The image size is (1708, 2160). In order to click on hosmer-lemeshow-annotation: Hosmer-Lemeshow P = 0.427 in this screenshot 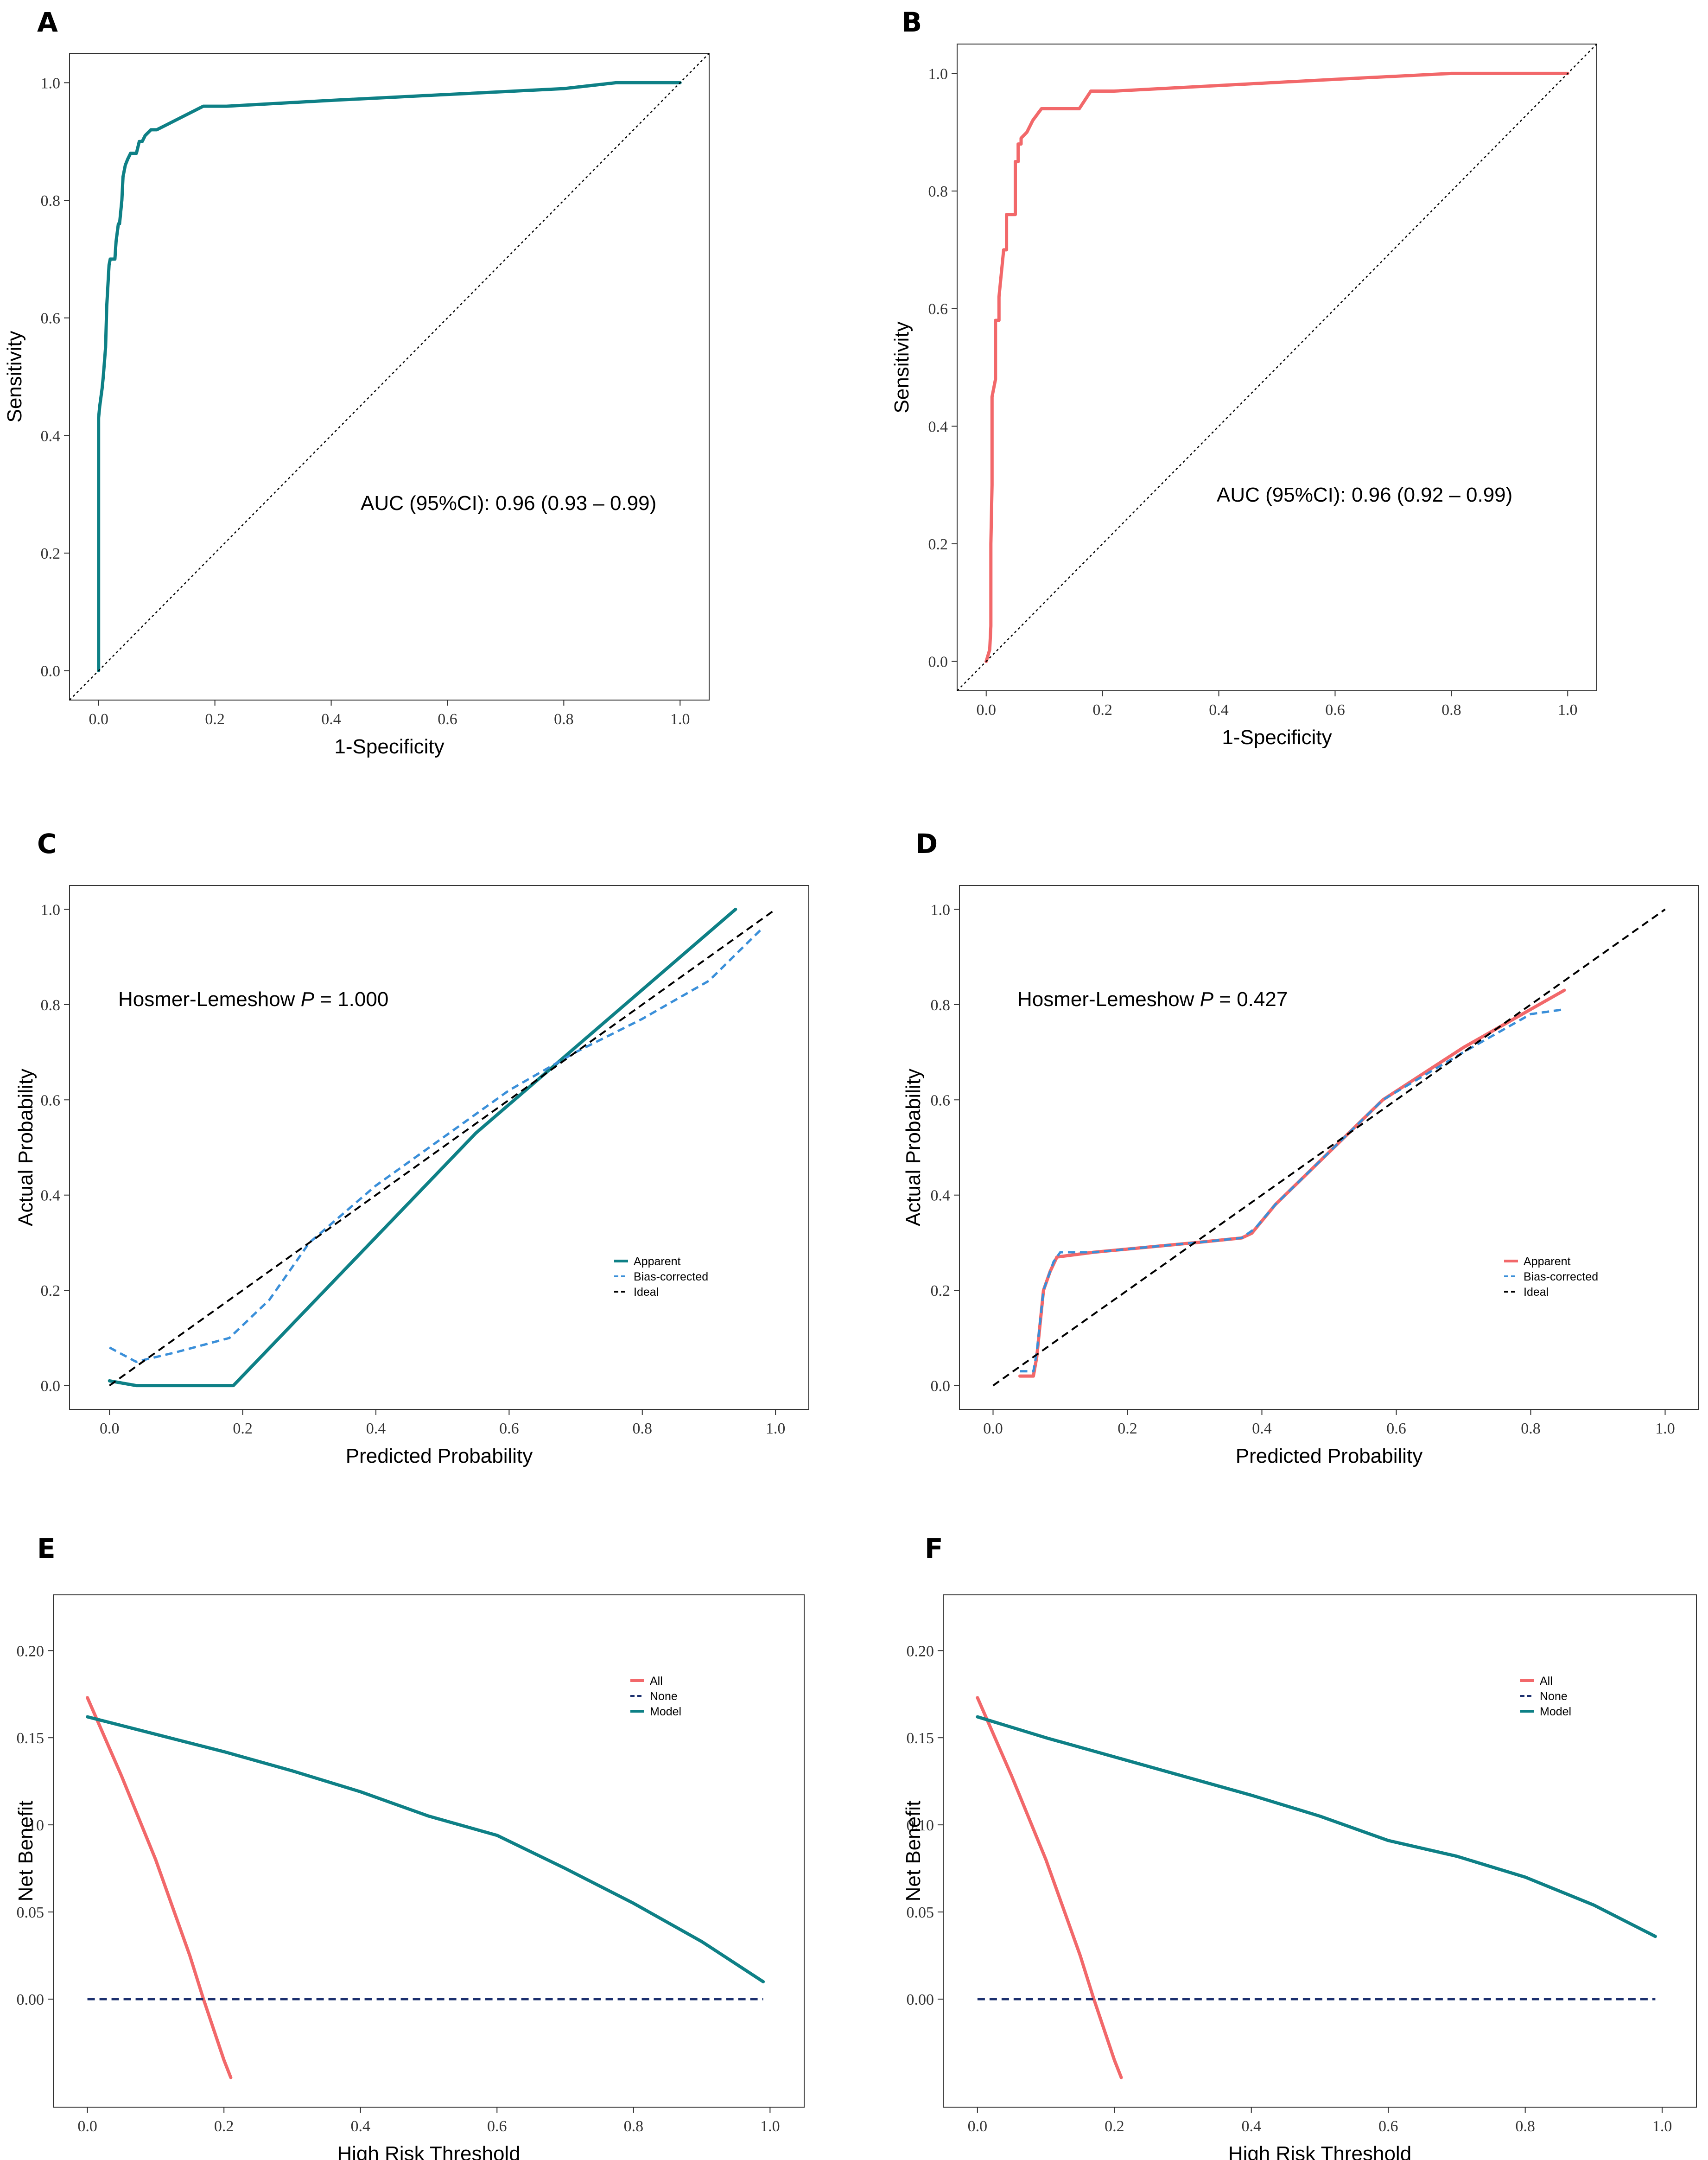, I will do `click(1152, 999)`.